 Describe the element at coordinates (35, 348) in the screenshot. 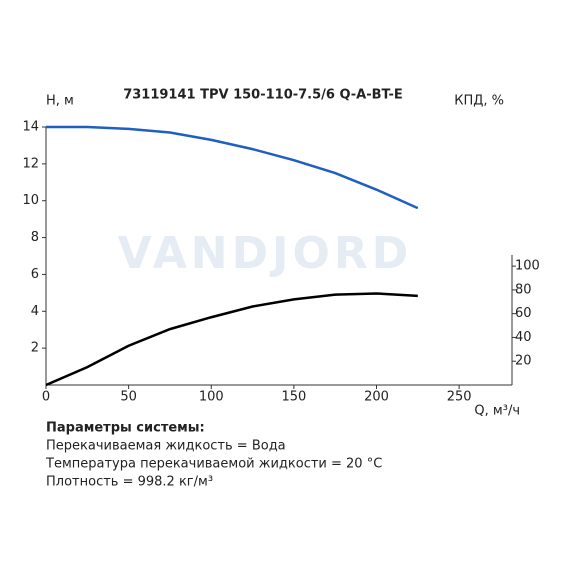

I see `y-tick-label: 2` at that location.